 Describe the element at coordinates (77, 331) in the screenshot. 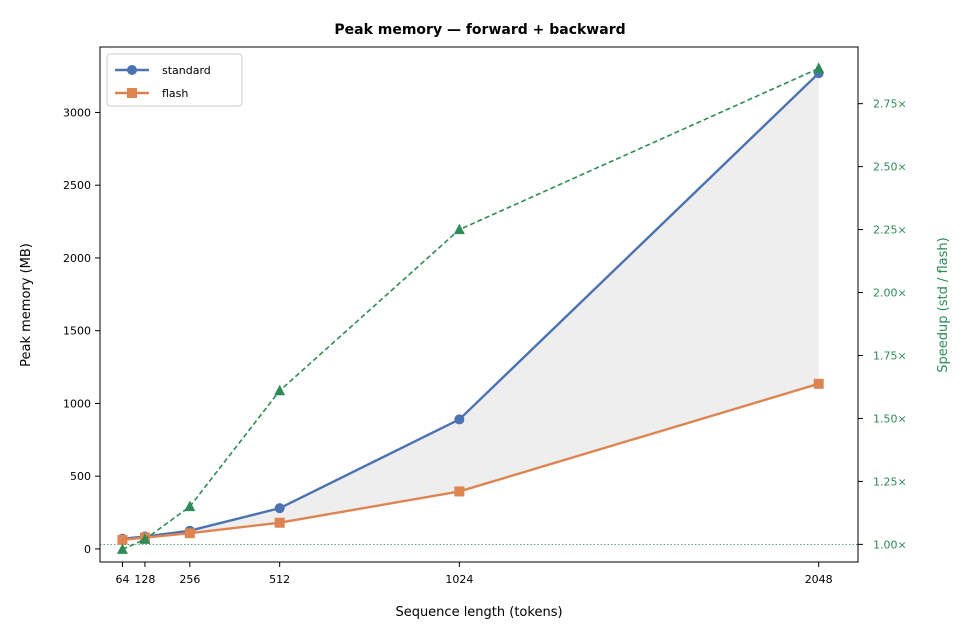

I see `y-tick-label: 1500` at that location.